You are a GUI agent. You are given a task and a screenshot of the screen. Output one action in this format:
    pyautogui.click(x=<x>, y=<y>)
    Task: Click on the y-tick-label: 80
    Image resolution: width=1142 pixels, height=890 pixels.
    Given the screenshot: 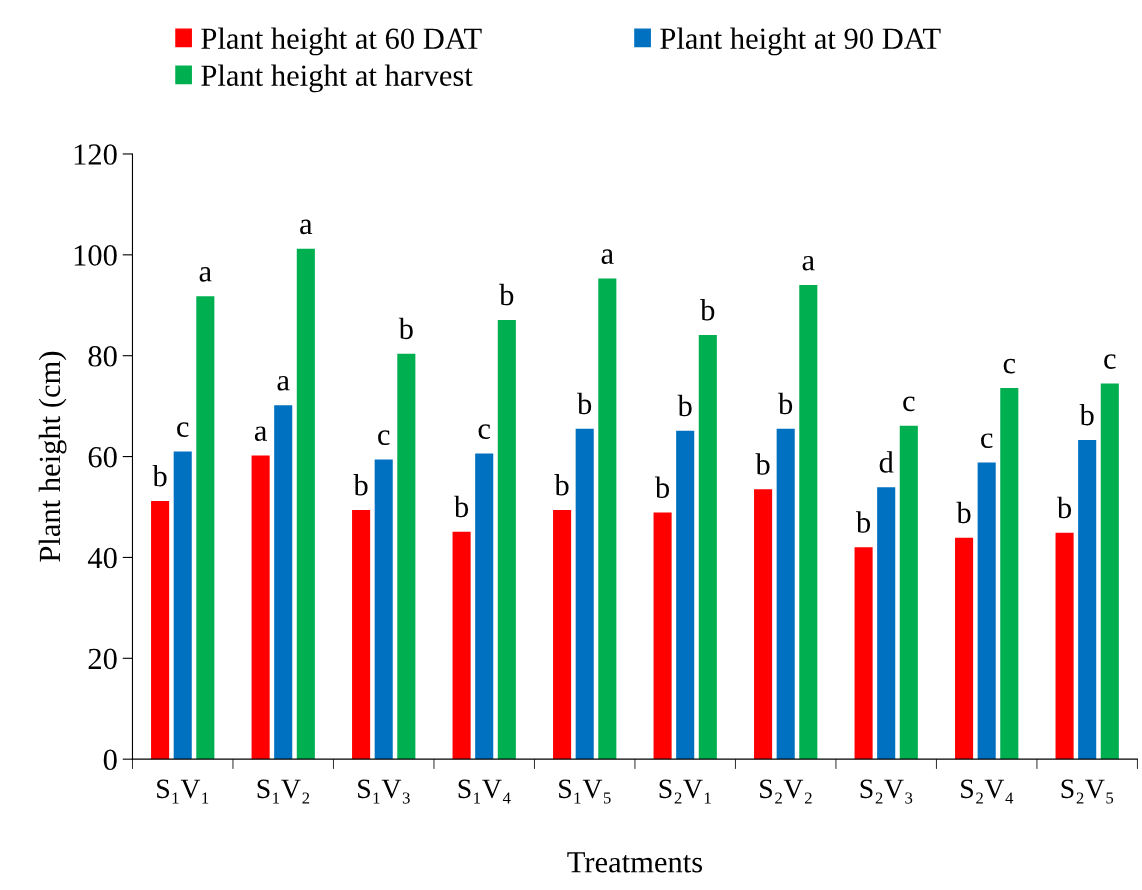 What is the action you would take?
    pyautogui.click(x=102, y=356)
    